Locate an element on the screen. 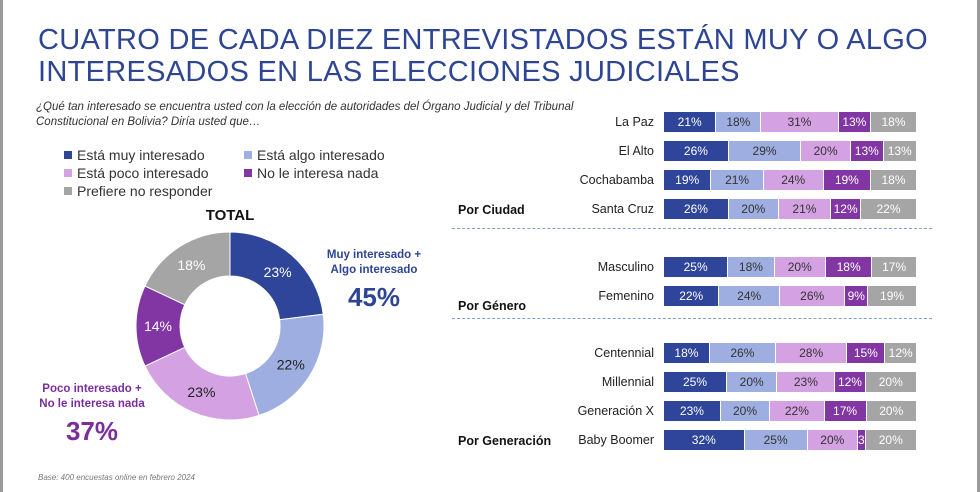  legend-swatch-muy is located at coordinates (68, 155).